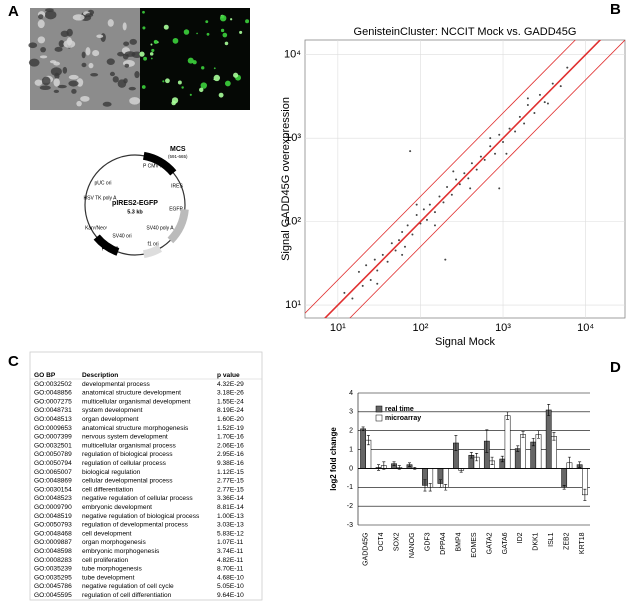 This screenshot has width=631, height=606. I want to click on table-cell: tube morphogenesis, so click(112, 569).